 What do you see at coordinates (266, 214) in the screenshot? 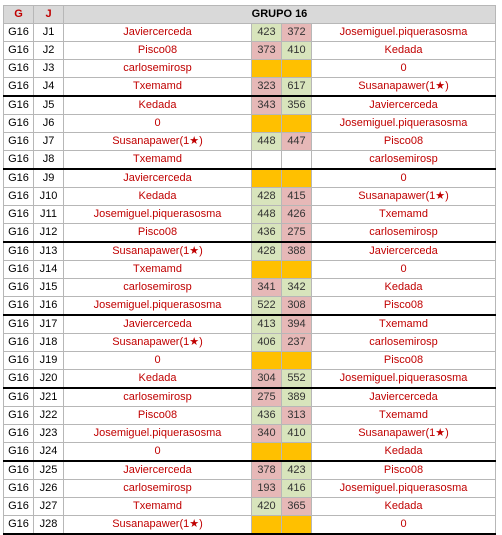
I see `score-home-cell: 448` at bounding box center [266, 214].